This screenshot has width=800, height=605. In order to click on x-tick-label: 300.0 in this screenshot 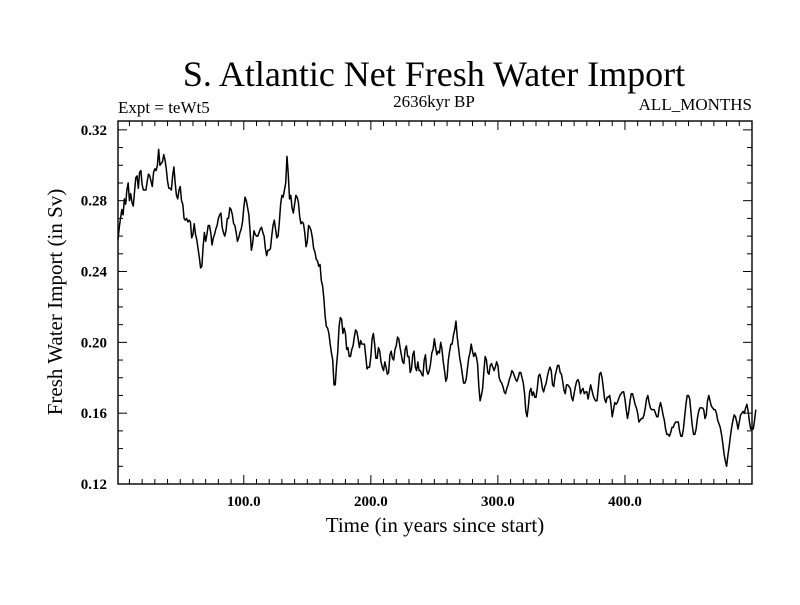, I will do `click(498, 502)`.